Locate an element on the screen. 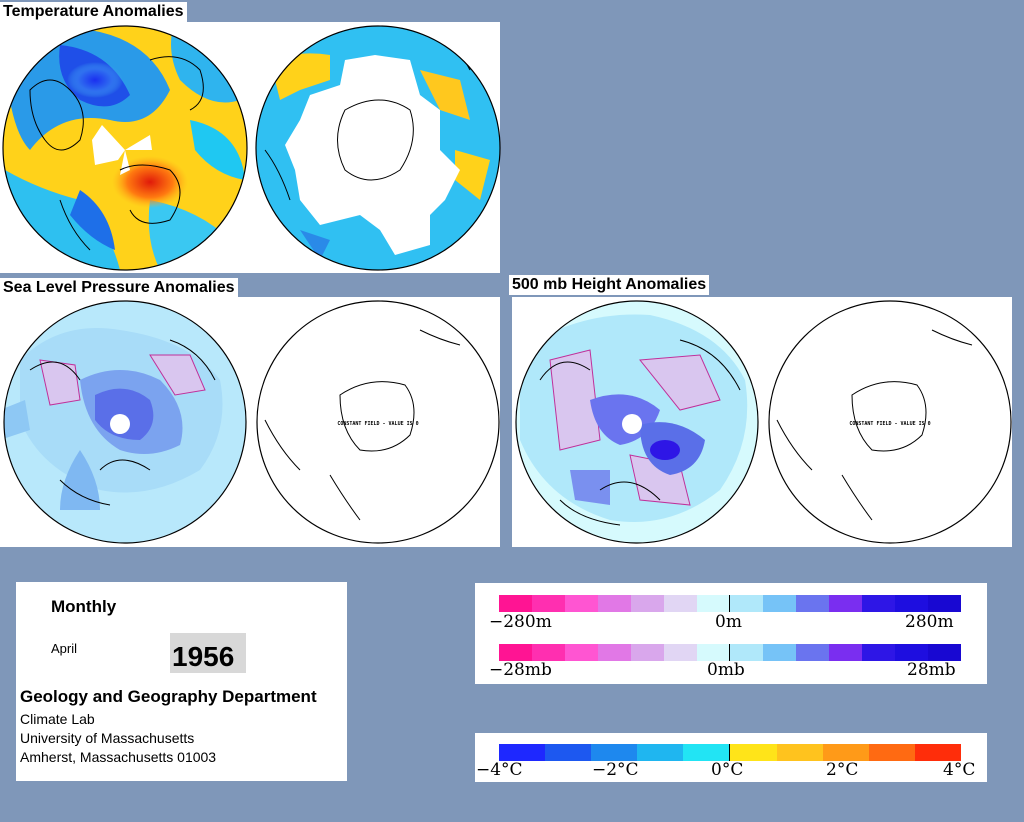  period-label: Monthly is located at coordinates (84, 606).